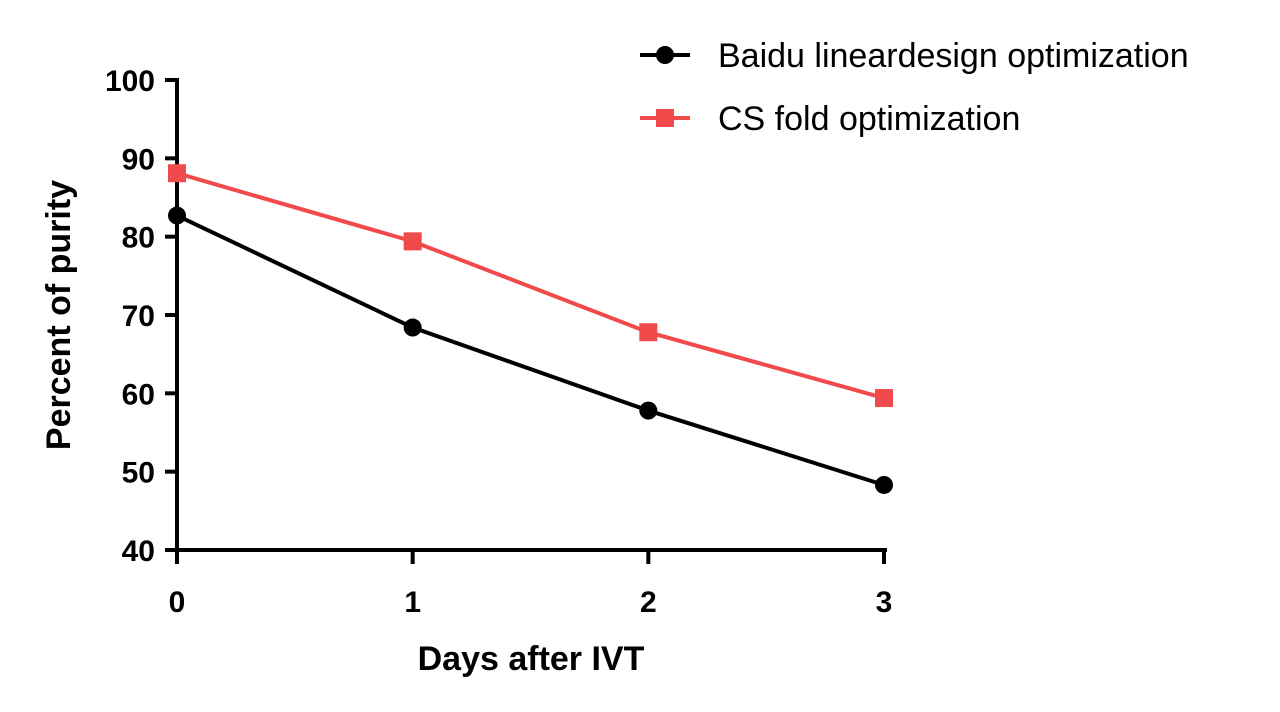 Image resolution: width=1280 pixels, height=712 pixels. Describe the element at coordinates (59, 315) in the screenshot. I see `y-axis-title: Percent of purity` at that location.